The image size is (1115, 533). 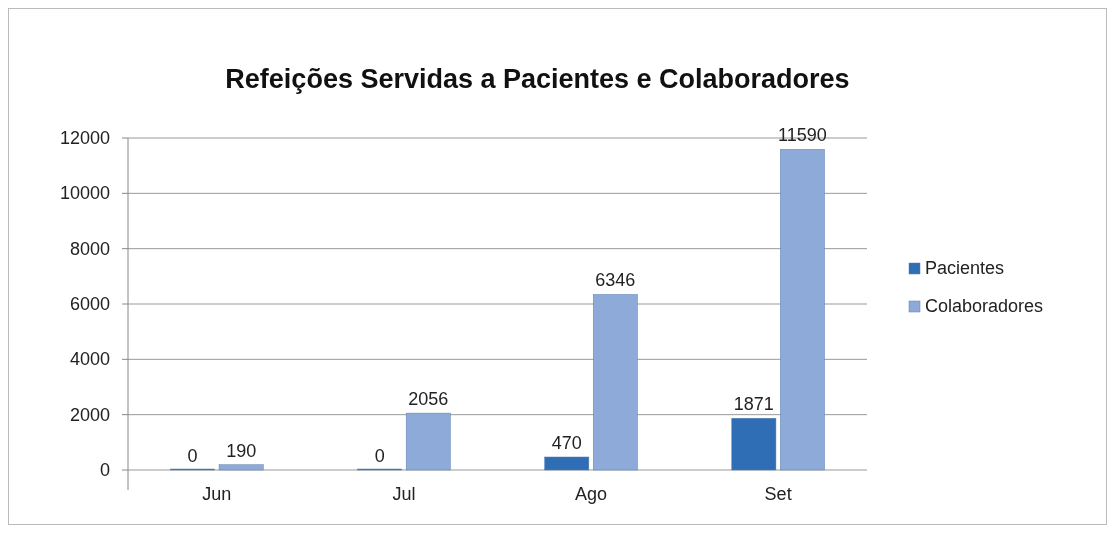 What do you see at coordinates (802, 135) in the screenshot?
I see `data-label: 11590` at bounding box center [802, 135].